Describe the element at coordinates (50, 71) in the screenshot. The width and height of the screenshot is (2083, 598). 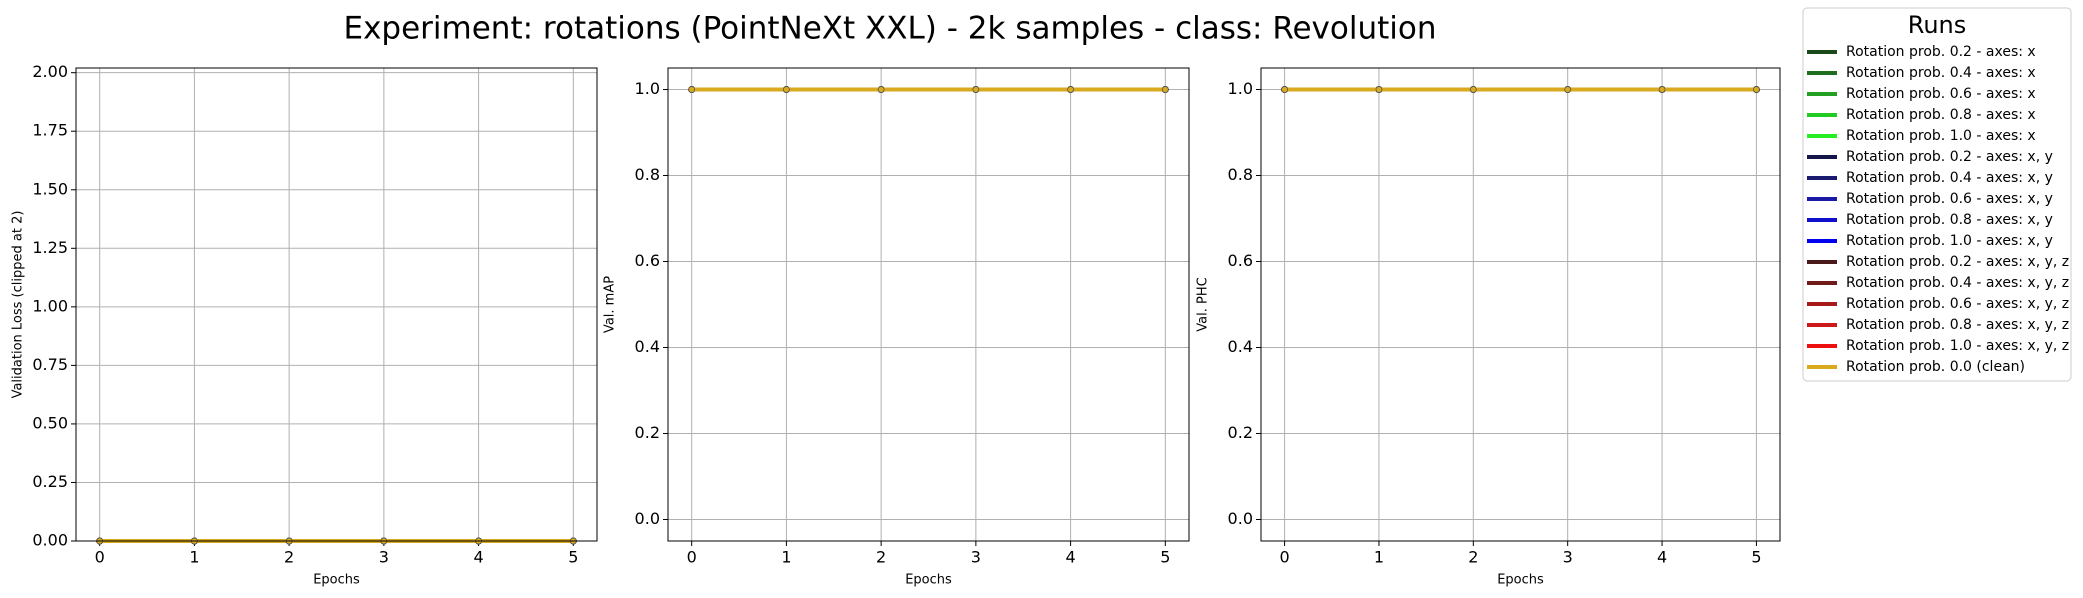
I see `y-tick-label: 2.00` at that location.